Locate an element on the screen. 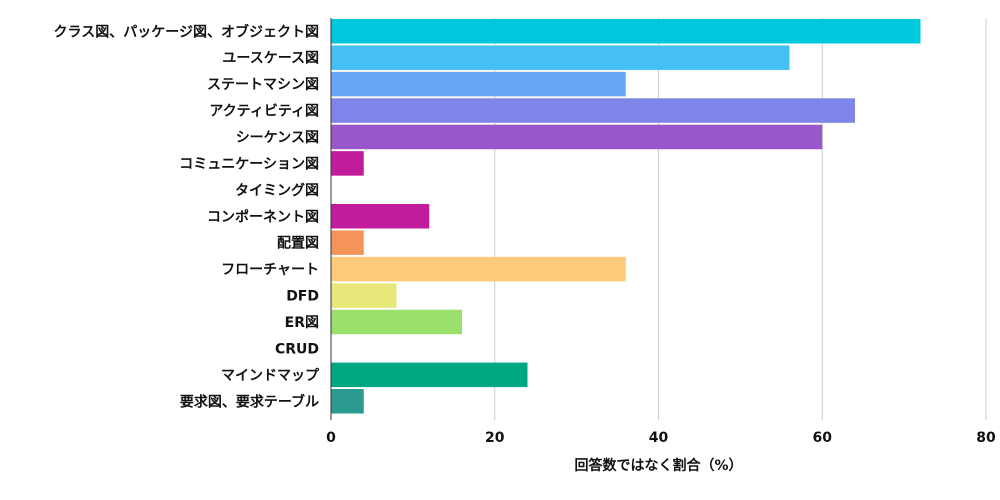 This screenshot has height=500, width=1000. category-label: 配置図 is located at coordinates (298, 243).